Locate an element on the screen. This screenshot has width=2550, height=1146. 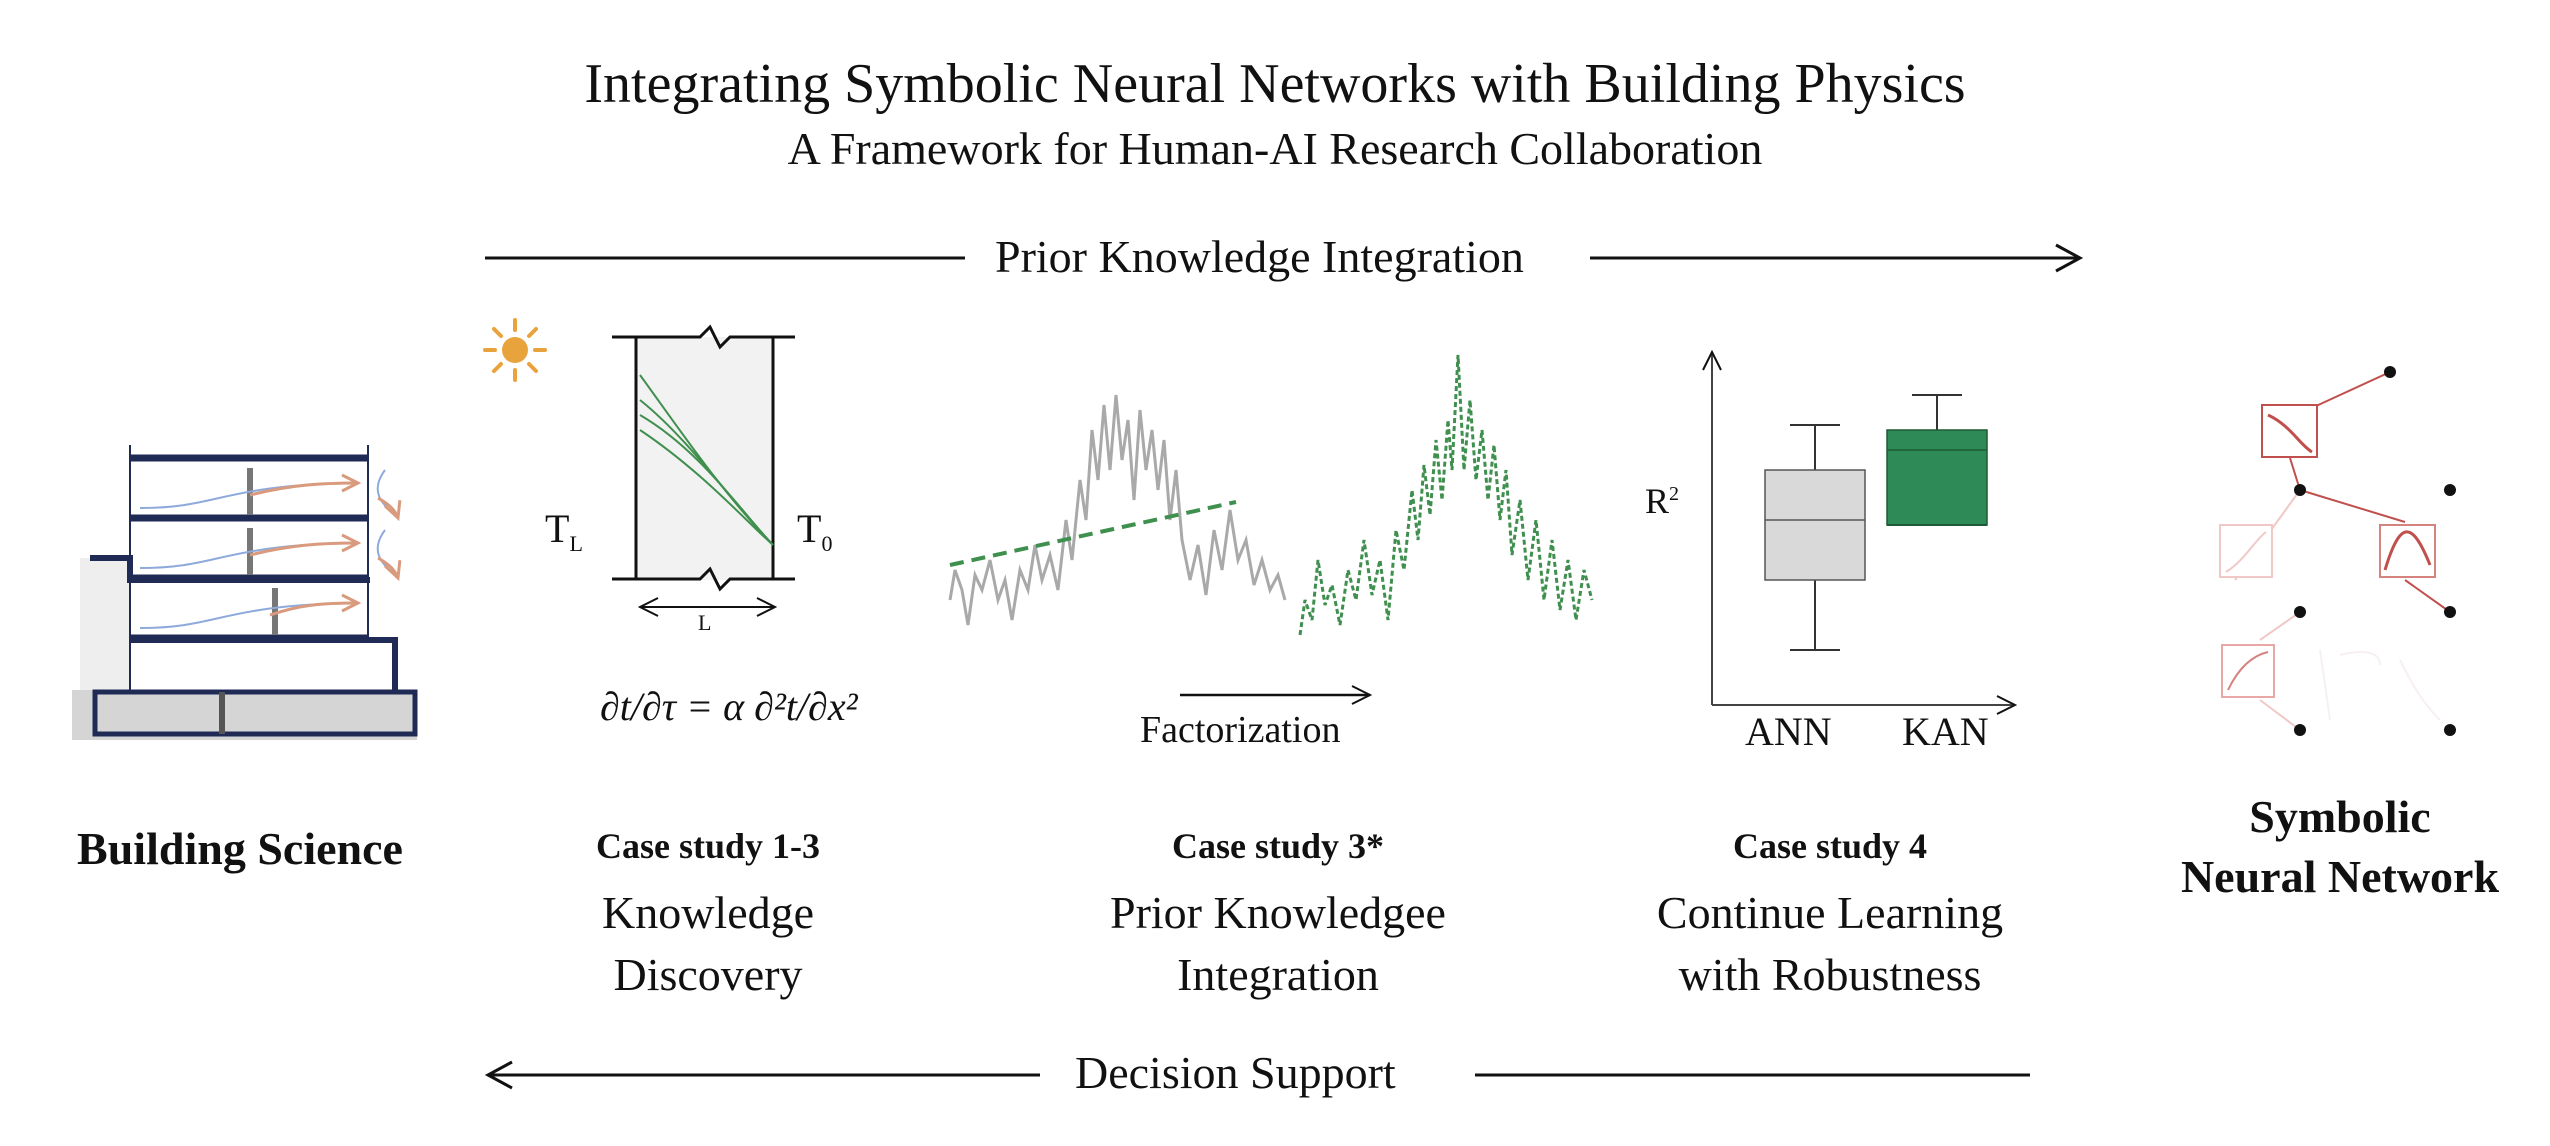
factorized-signal is located at coordinates (1446, 495).